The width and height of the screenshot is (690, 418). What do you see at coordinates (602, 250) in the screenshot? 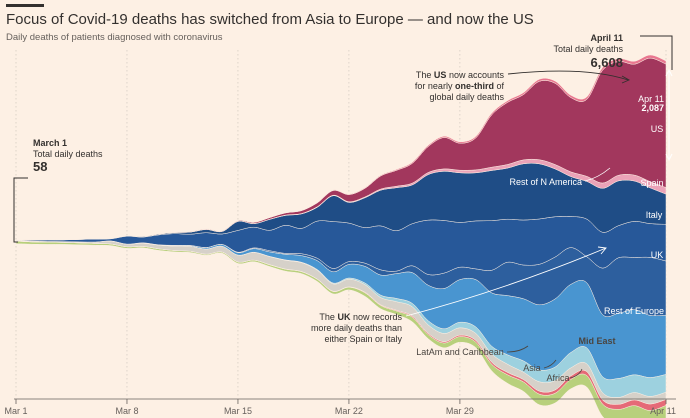
I see `uk-note-arrowhead` at bounding box center [602, 250].